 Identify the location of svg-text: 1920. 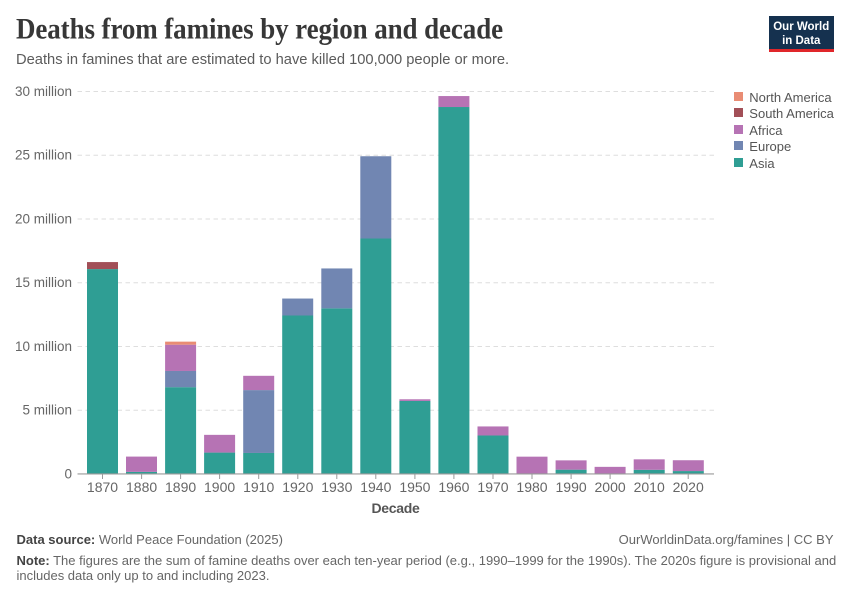
(297, 487).